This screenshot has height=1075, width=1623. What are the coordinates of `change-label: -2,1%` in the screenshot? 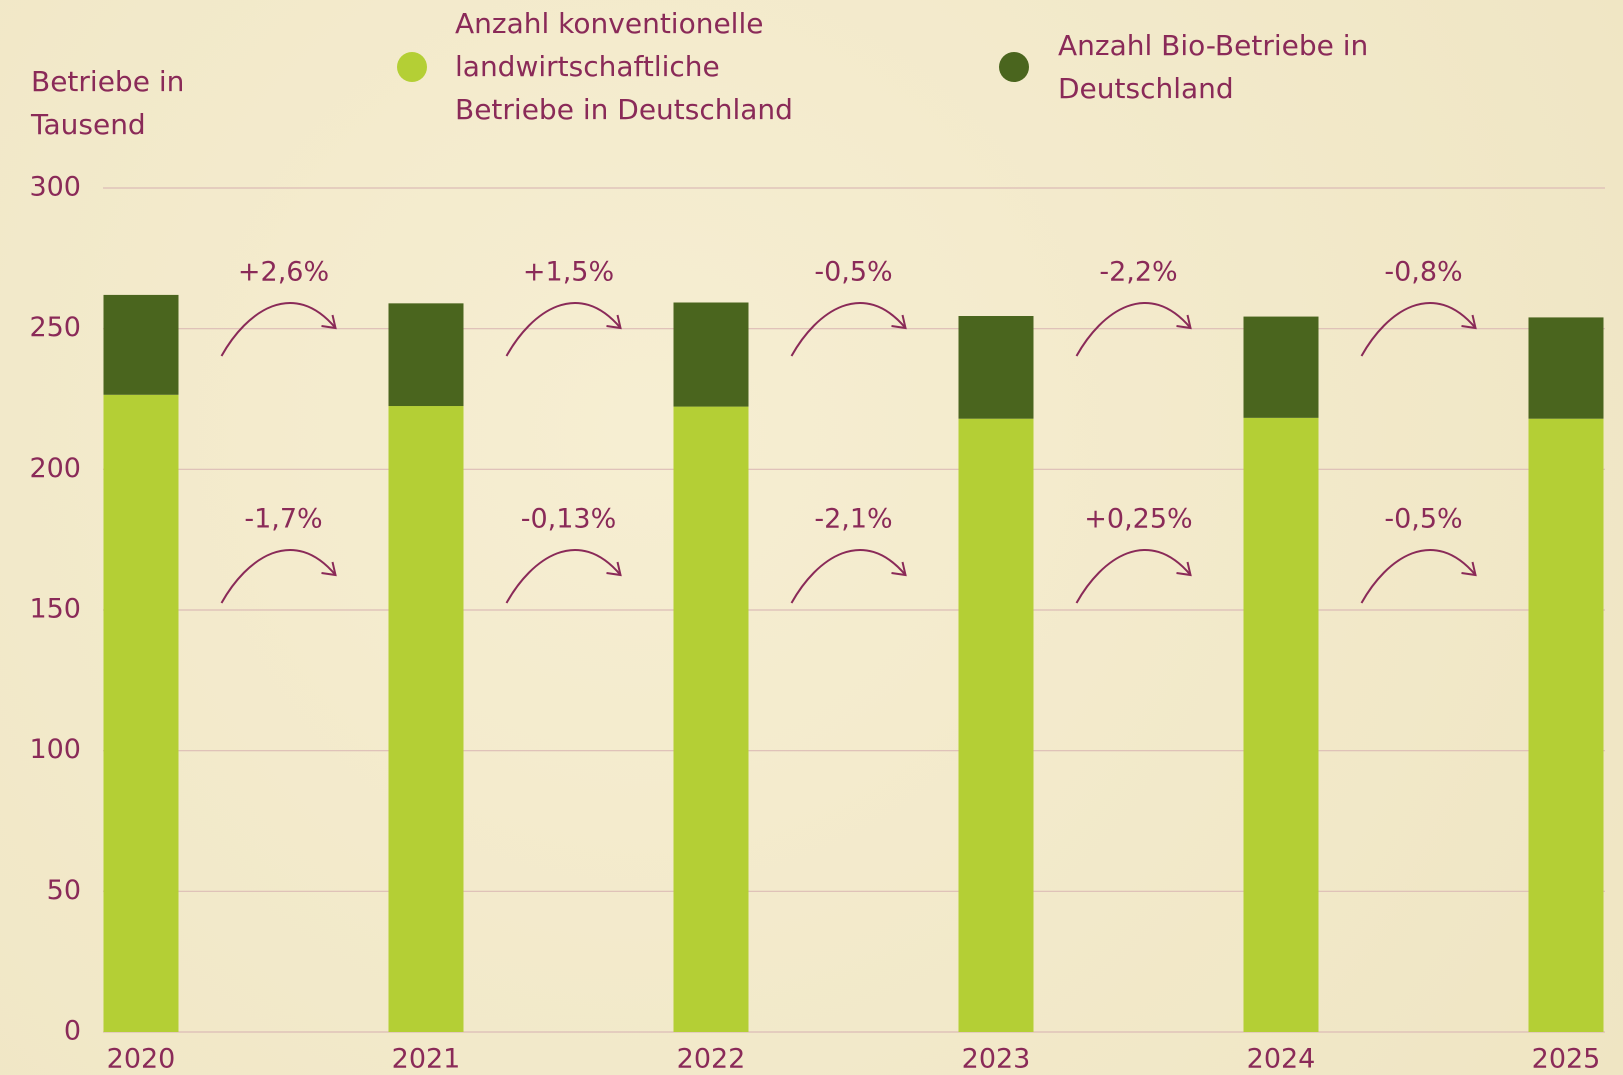 It's located at (853, 519).